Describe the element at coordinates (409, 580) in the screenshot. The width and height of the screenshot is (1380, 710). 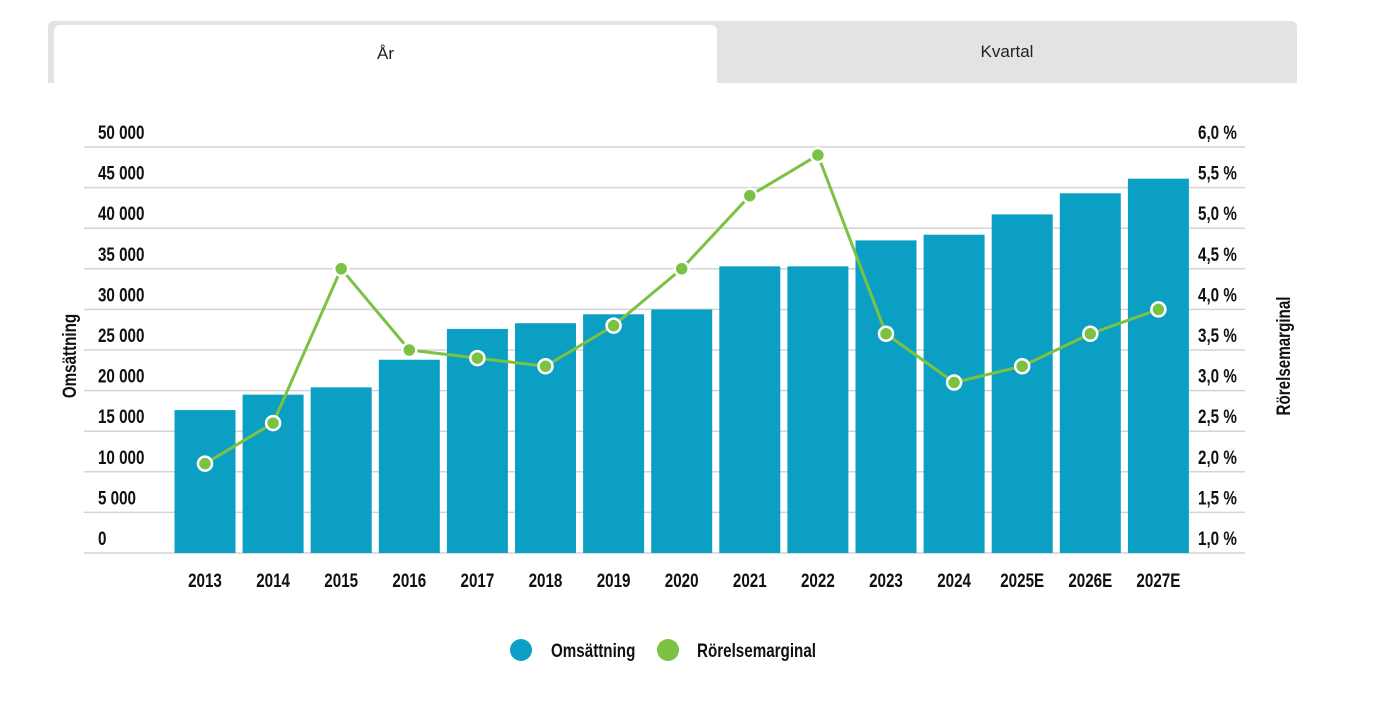
I see `x-tick-label: 2016` at that location.